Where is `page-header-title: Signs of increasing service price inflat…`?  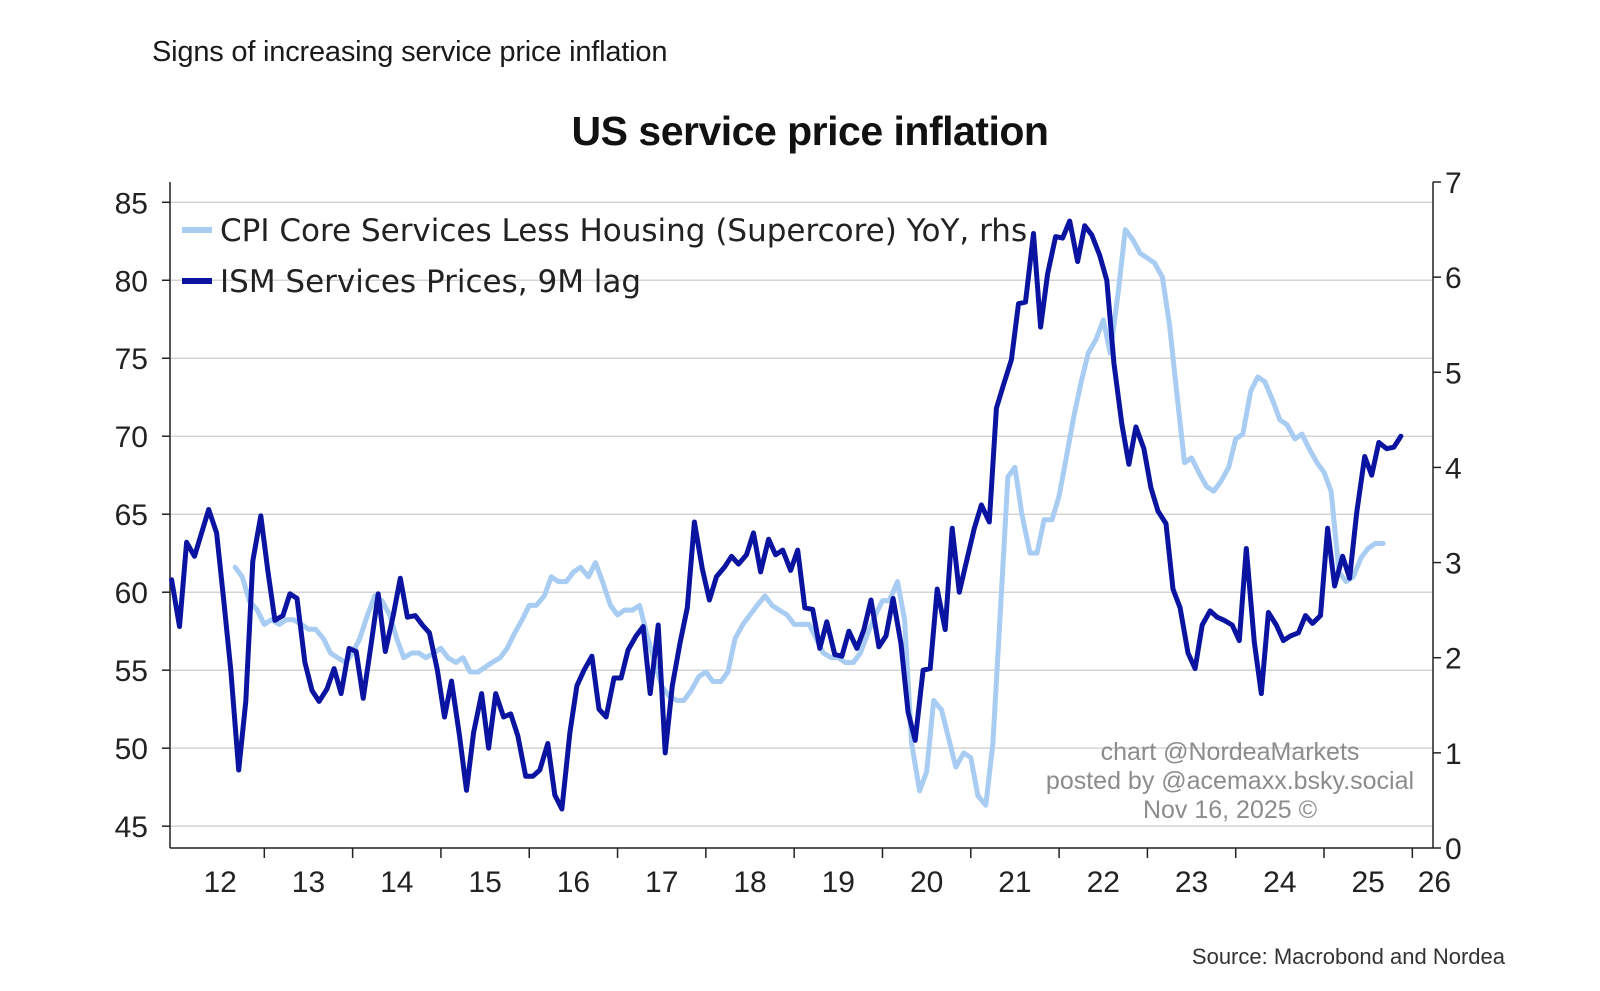
page-header-title: Signs of increasing service price inflat… is located at coordinates (410, 52).